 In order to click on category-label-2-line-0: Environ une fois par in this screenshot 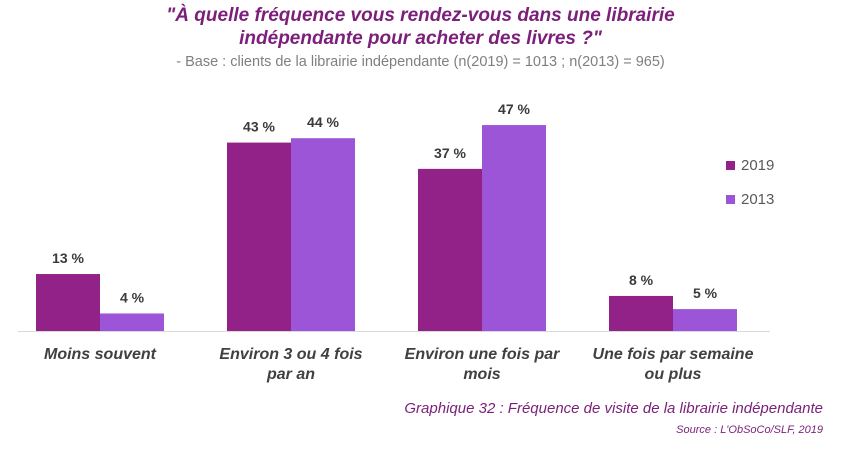, I will do `click(482, 354)`.